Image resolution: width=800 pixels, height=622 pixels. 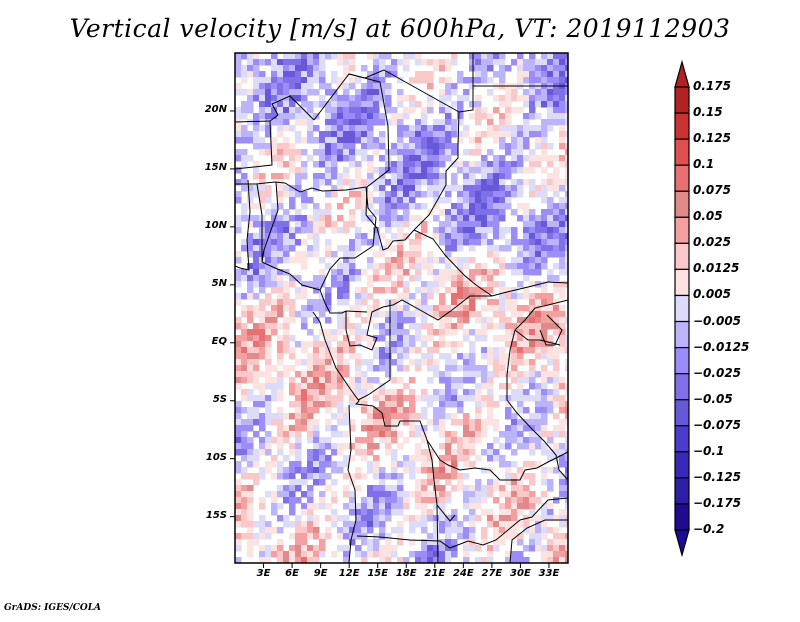 I want to click on border-line, so click(x=333, y=301).